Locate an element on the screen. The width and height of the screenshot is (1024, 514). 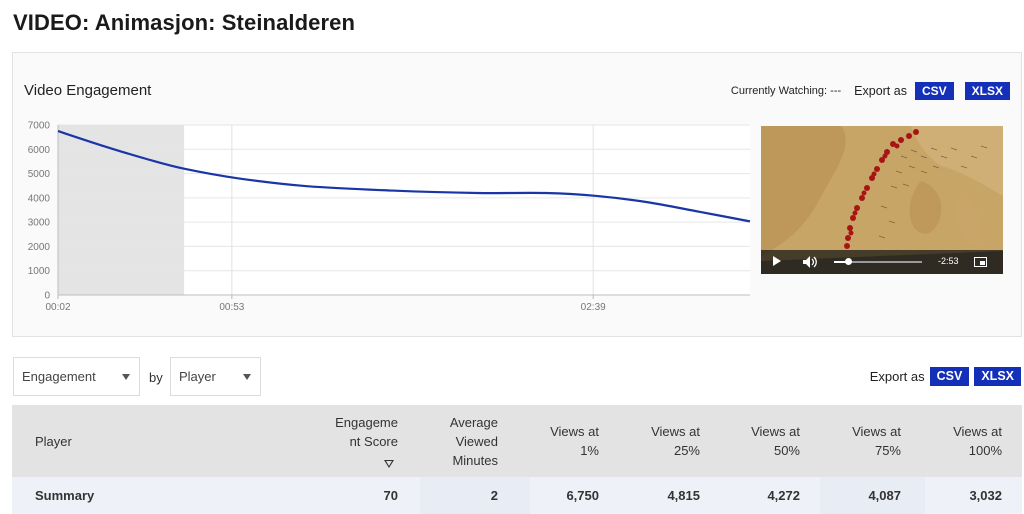
table-row is located at coordinates (517, 495).